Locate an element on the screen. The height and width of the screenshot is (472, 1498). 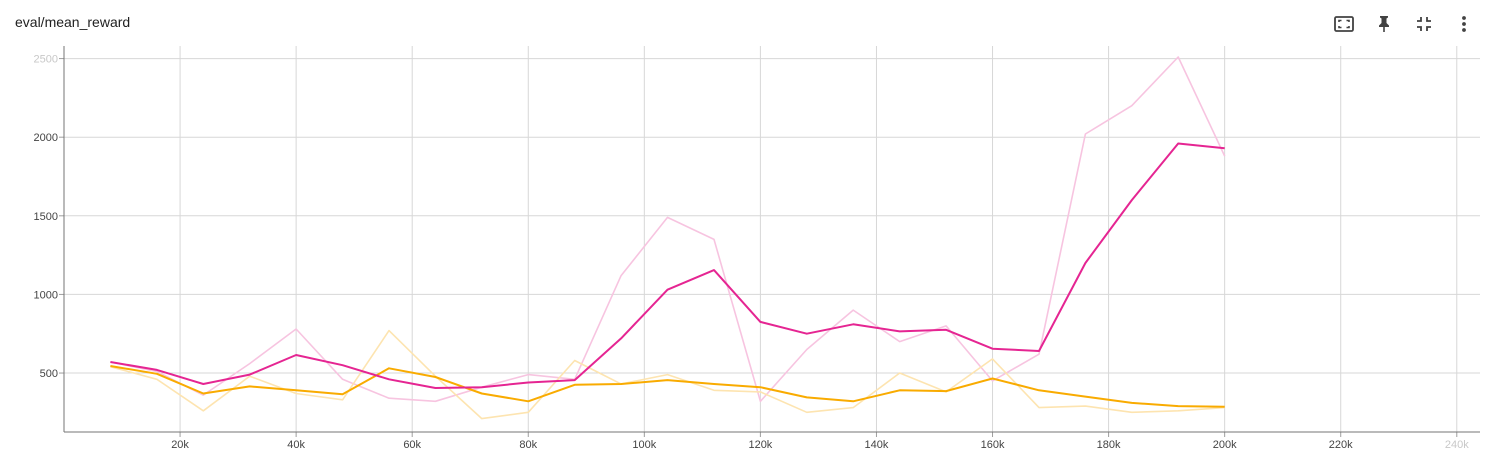
y-tick-label: 1500 is located at coordinates (46, 217).